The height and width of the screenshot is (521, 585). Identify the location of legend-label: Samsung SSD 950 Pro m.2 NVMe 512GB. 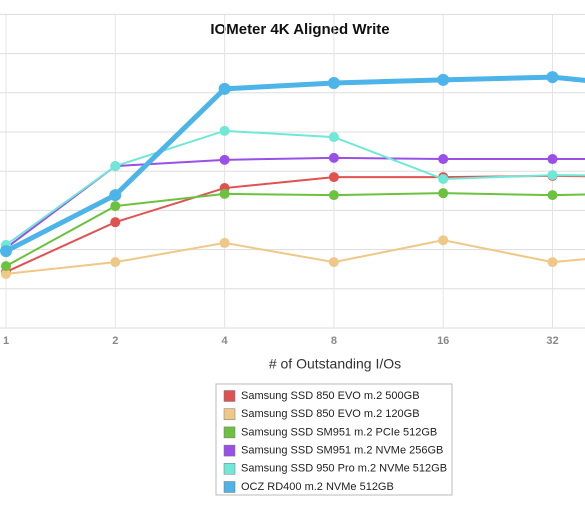
(344, 469).